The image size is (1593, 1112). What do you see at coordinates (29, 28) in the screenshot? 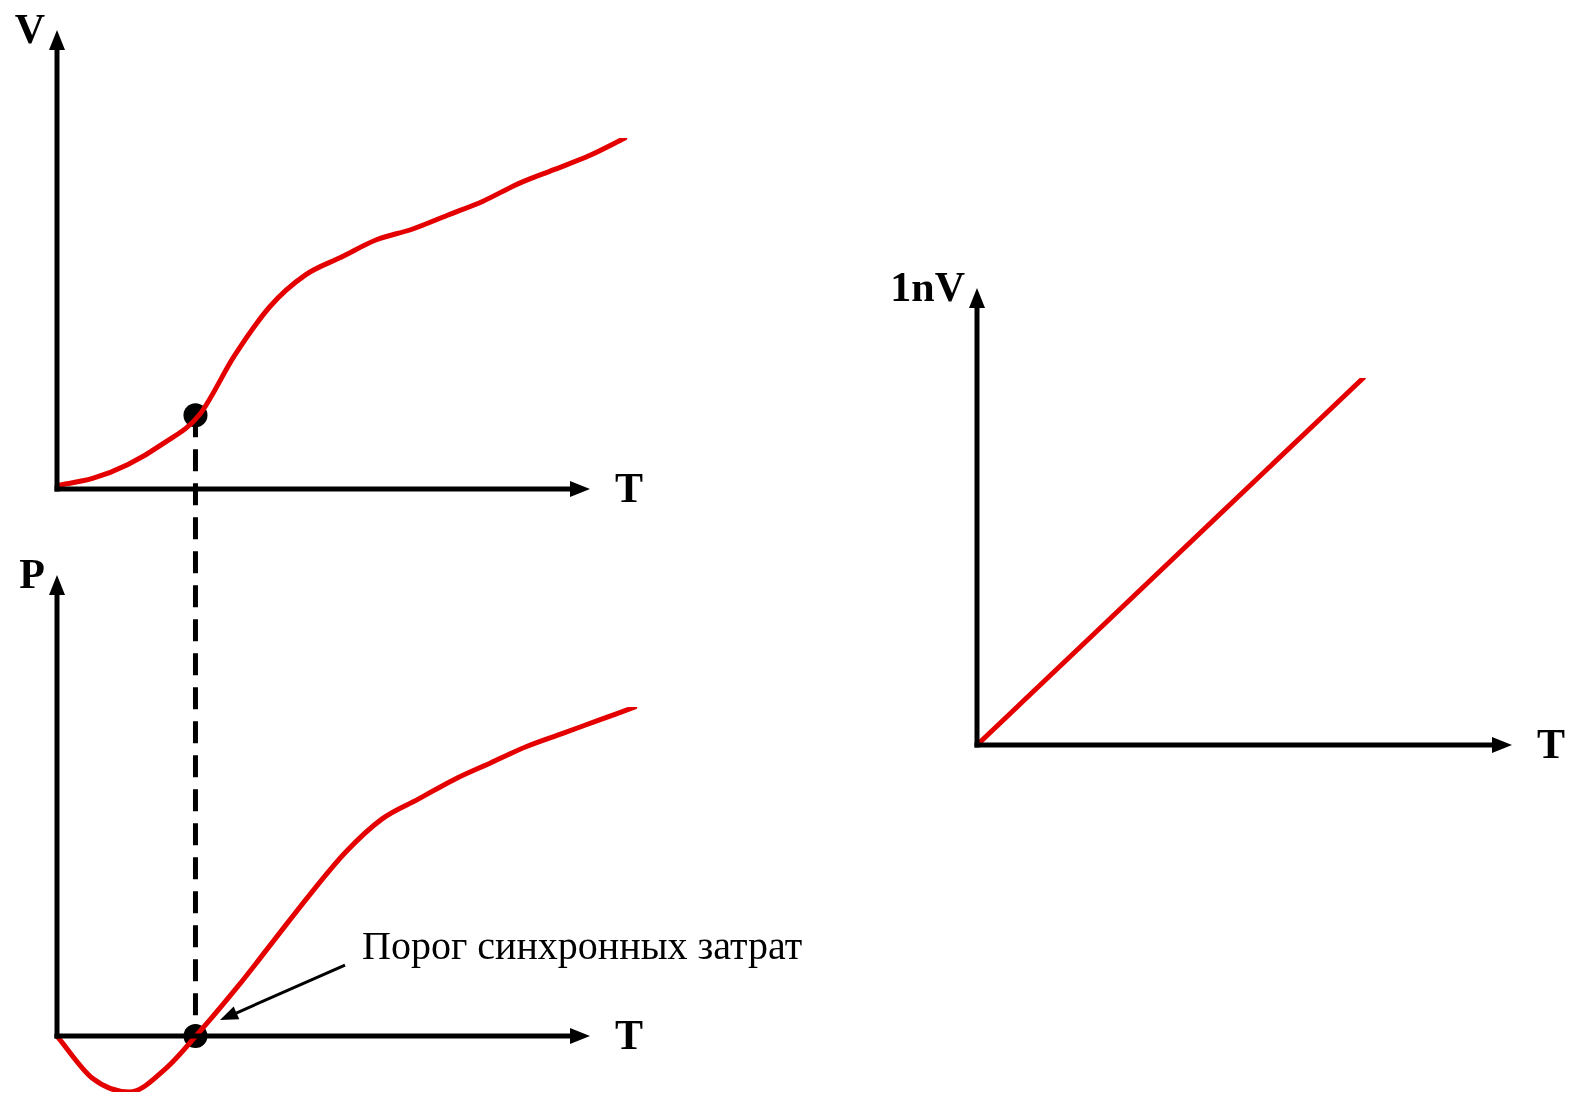
I see `y-axis-title: V` at bounding box center [29, 28].